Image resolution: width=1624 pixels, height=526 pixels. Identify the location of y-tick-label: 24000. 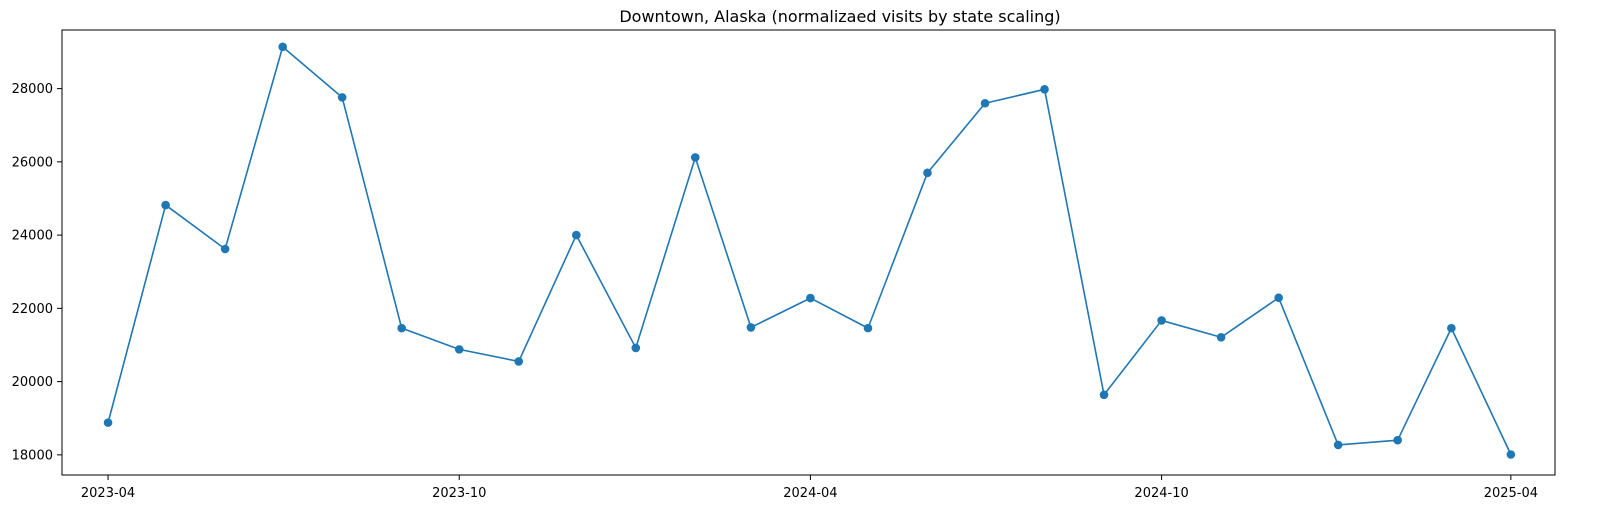
(32, 236).